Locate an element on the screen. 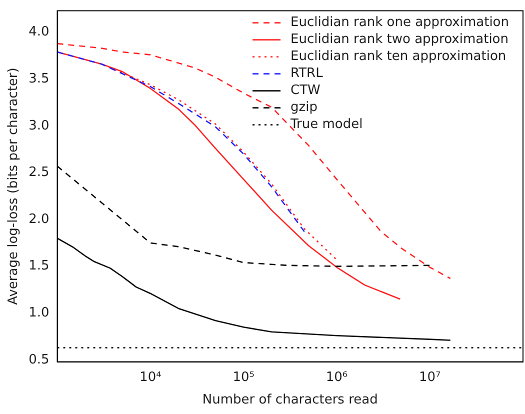 Image resolution: width=525 pixels, height=414 pixels. x-tick-label: 10⁴ is located at coordinates (151, 377).